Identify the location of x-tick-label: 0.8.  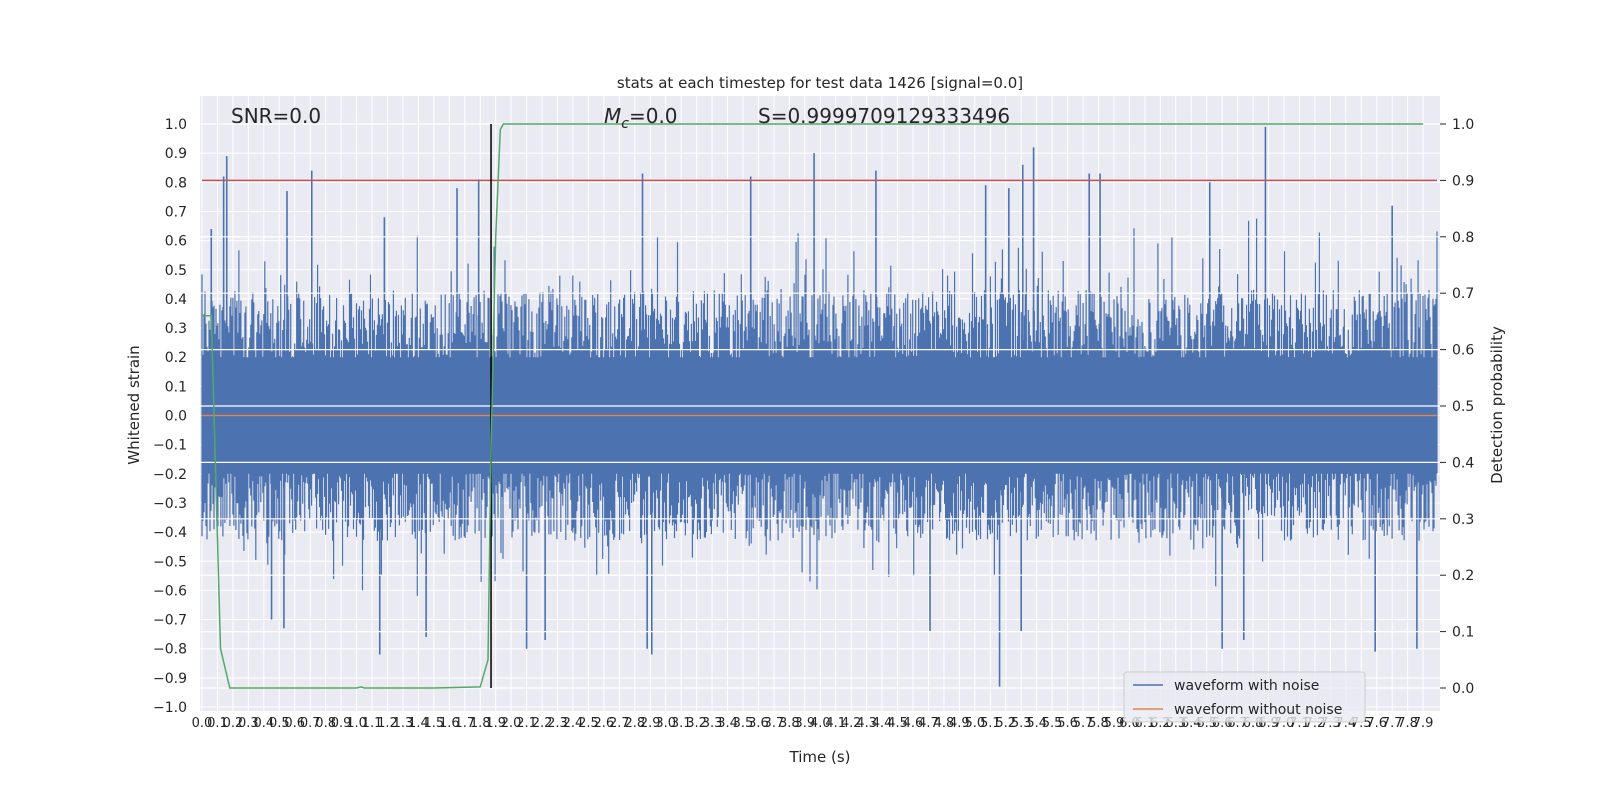
(325, 723).